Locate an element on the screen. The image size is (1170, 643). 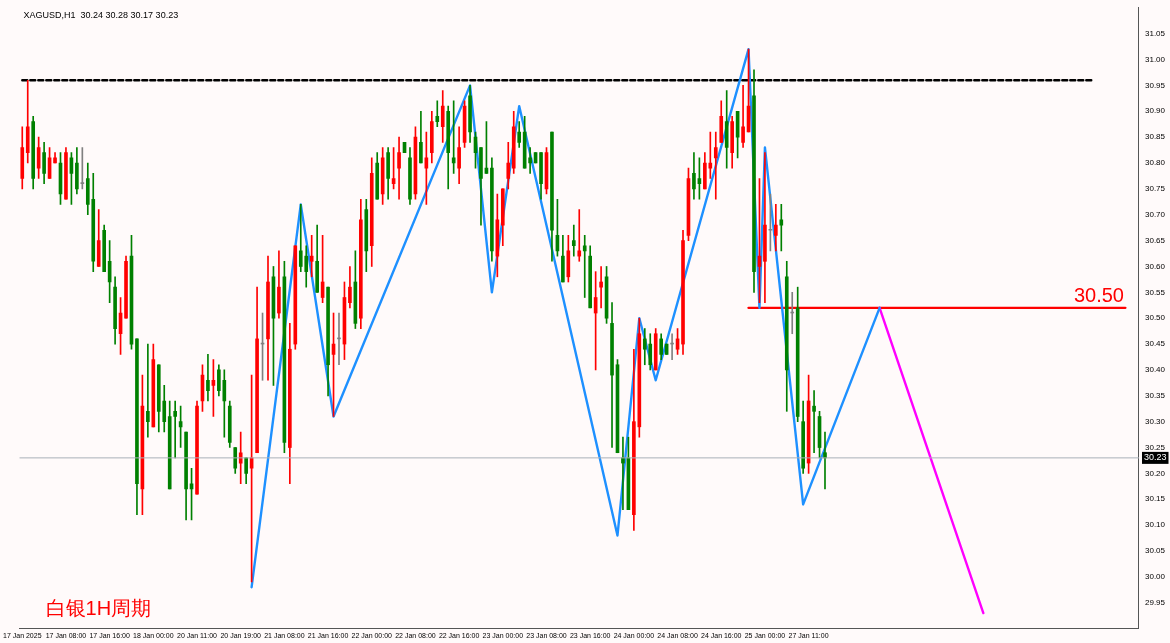
y-tick-label: 30.85 is located at coordinates (1155, 137).